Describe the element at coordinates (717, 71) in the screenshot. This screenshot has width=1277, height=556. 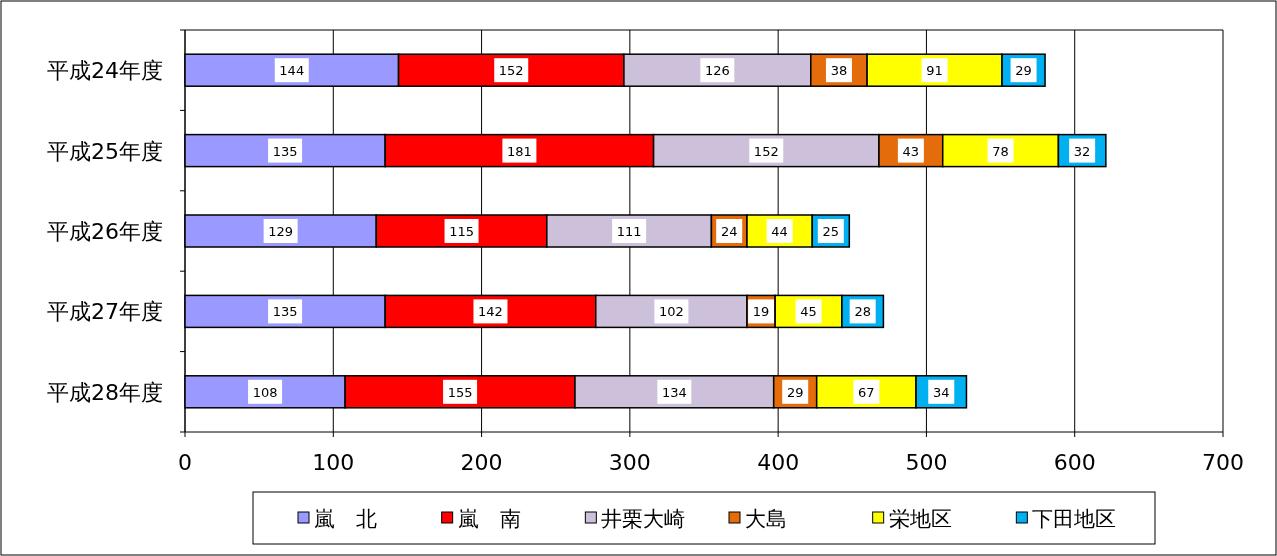
I see `data-label: 126` at that location.